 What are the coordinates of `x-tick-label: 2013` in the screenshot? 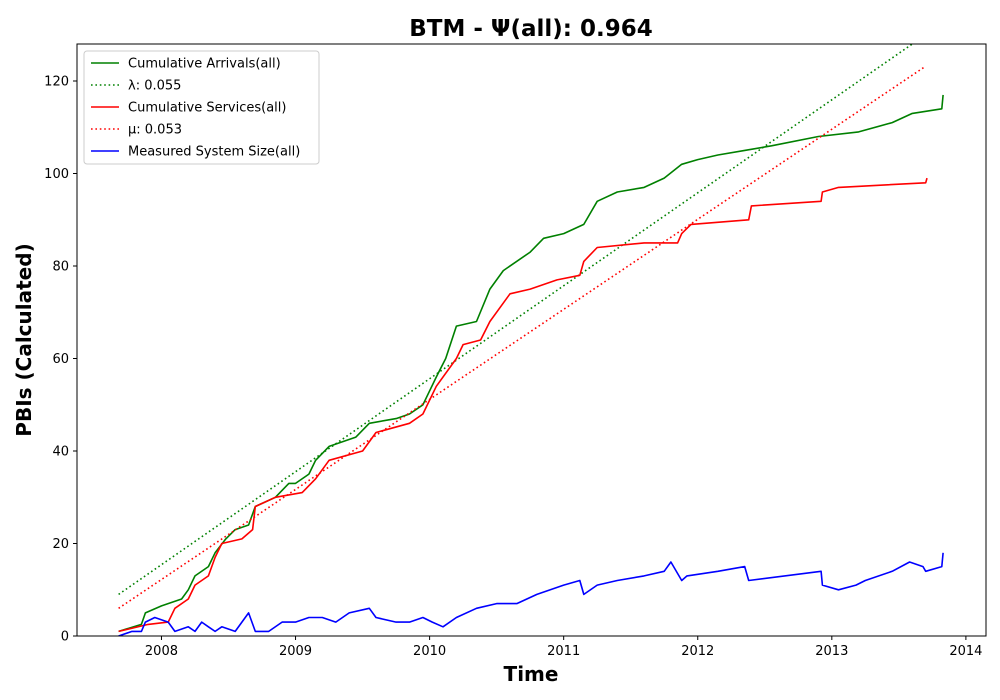 It's located at (831, 651).